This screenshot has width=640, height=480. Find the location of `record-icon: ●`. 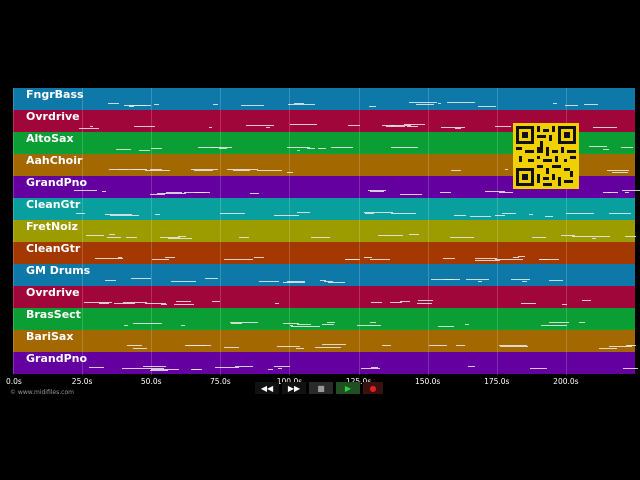

record-icon: ● is located at coordinates (373, 388).